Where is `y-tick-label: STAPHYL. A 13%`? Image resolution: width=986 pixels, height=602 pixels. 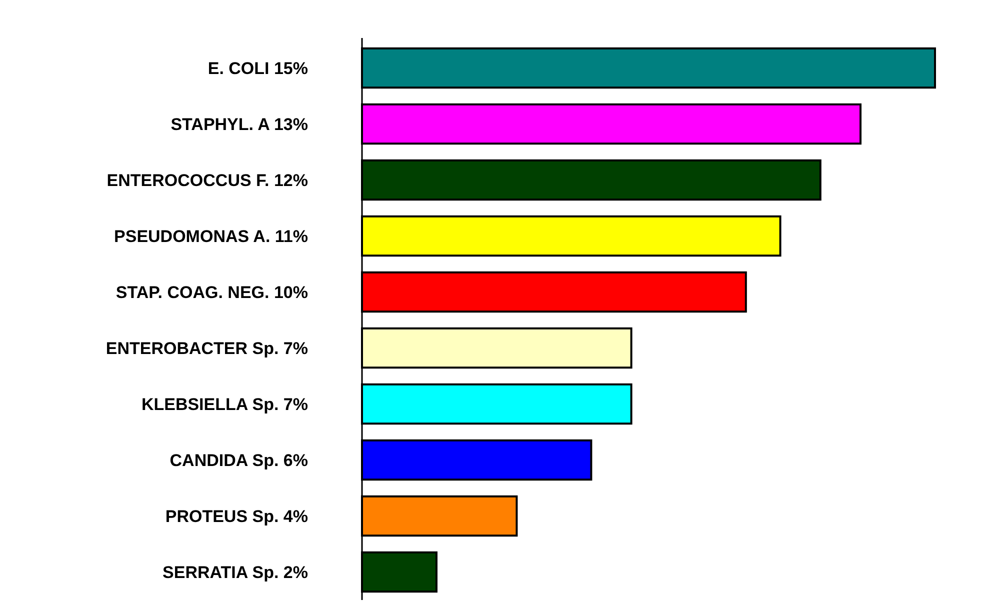 y-tick-label: STAPHYL. A 13% is located at coordinates (239, 124).